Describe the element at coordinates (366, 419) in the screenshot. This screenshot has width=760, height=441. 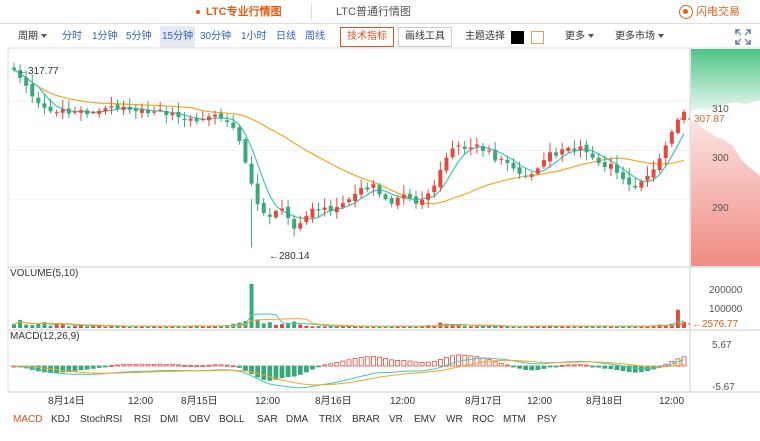
I see `indicator-brar: BRAR` at that location.